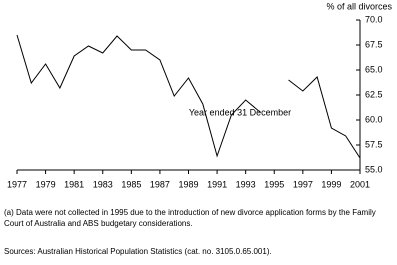 The width and height of the screenshot is (397, 265). What do you see at coordinates (374, 169) in the screenshot?
I see `y-tick-label: 55.0` at bounding box center [374, 169].